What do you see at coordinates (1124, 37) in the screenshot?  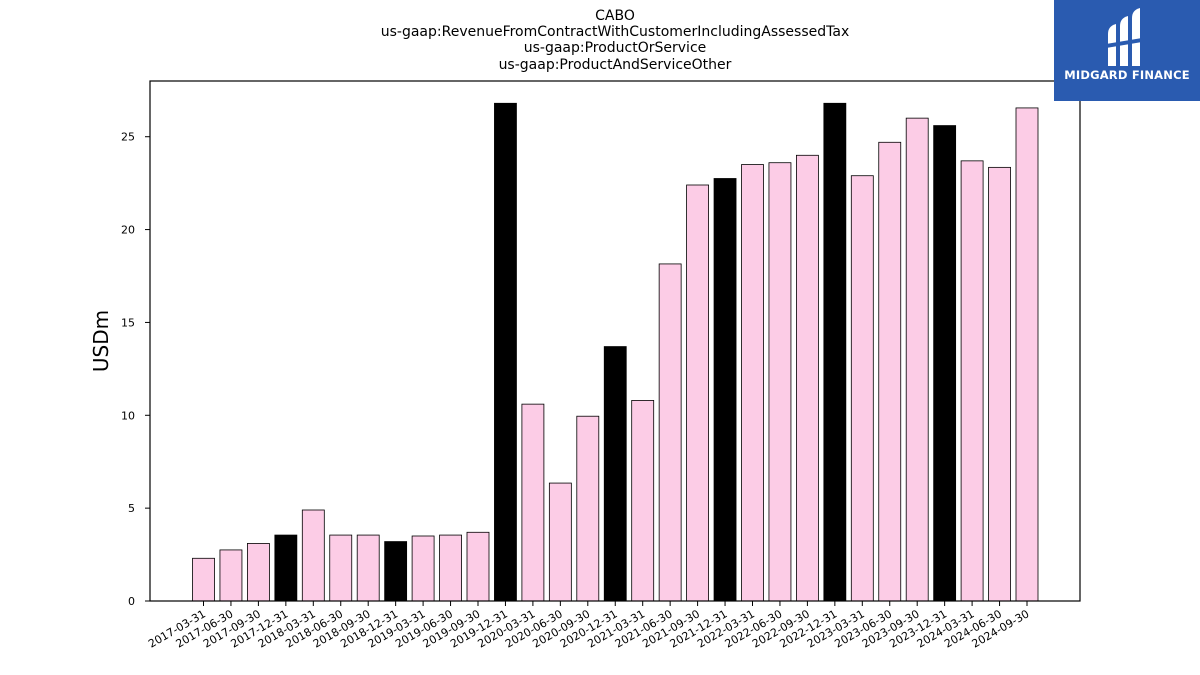 I see `midgard-logo-icon` at bounding box center [1124, 37].